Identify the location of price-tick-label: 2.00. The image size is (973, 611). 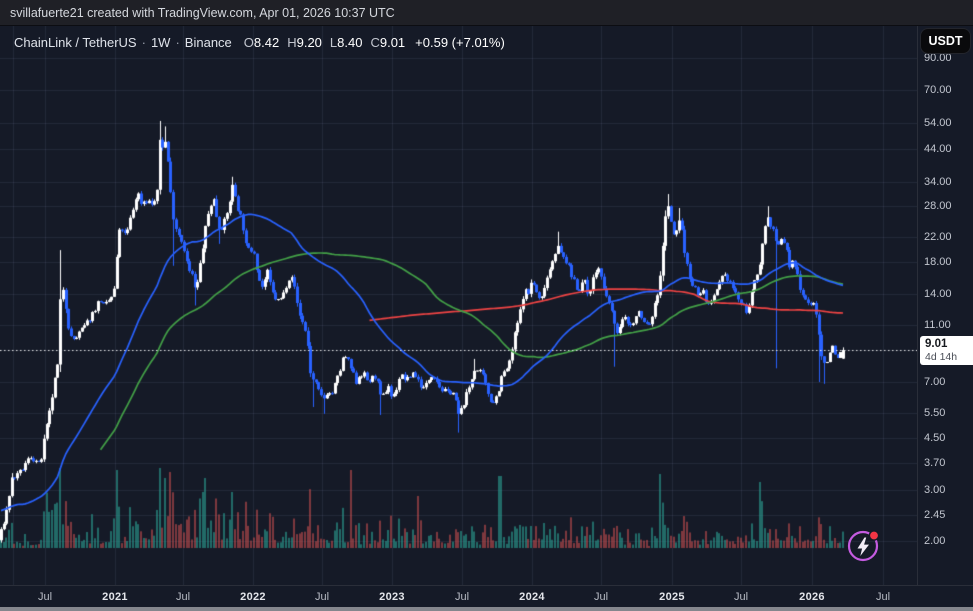
(935, 541).